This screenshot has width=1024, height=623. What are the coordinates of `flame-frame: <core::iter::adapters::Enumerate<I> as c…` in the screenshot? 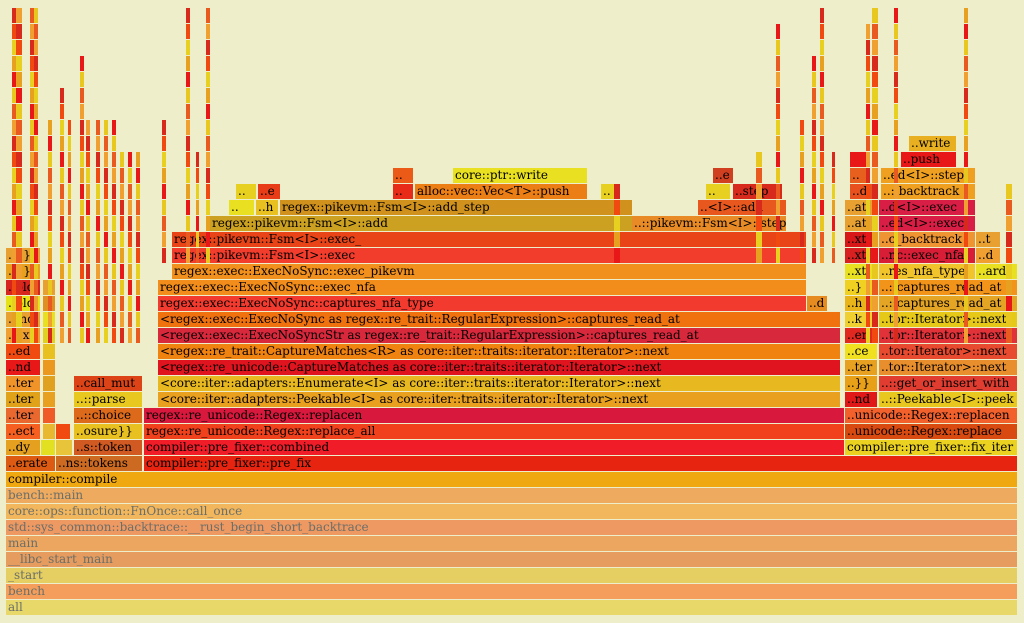 It's located at (499, 383).